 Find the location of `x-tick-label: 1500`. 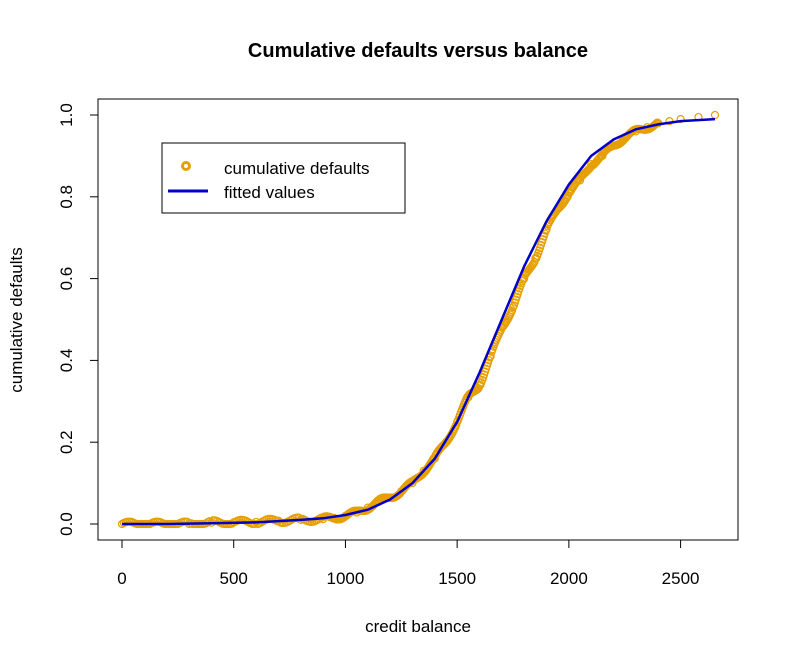

x-tick-label: 1500 is located at coordinates (457, 578).